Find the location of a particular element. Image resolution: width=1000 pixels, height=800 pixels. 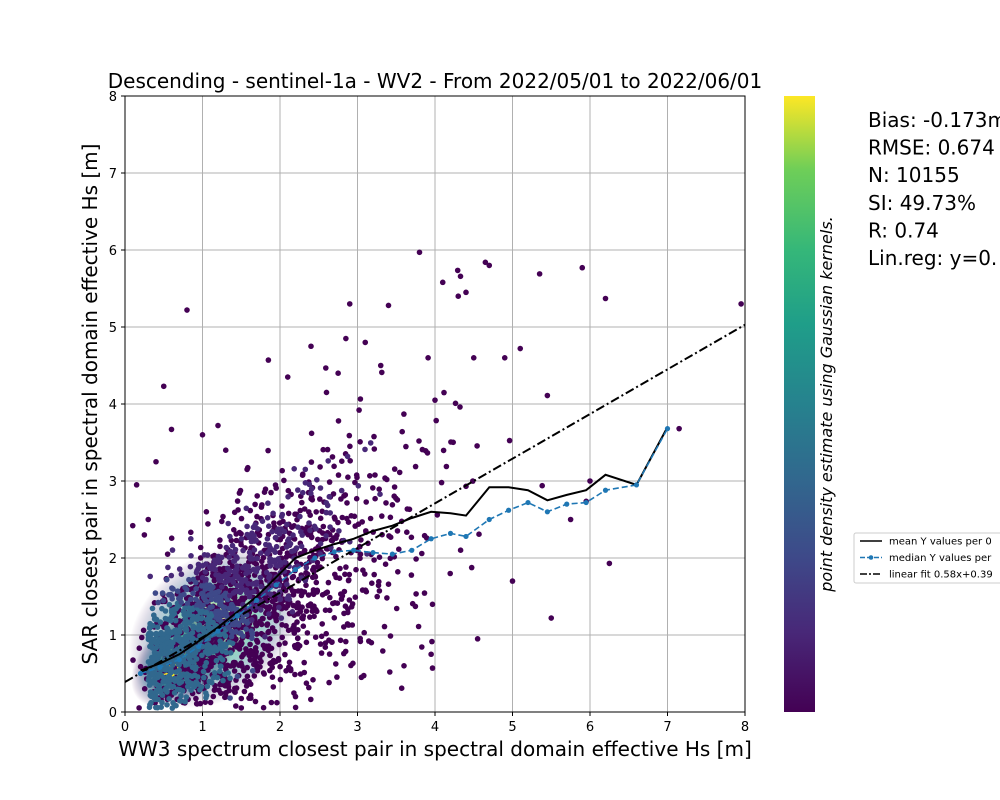

x-tick-label: 7 is located at coordinates (667, 727).